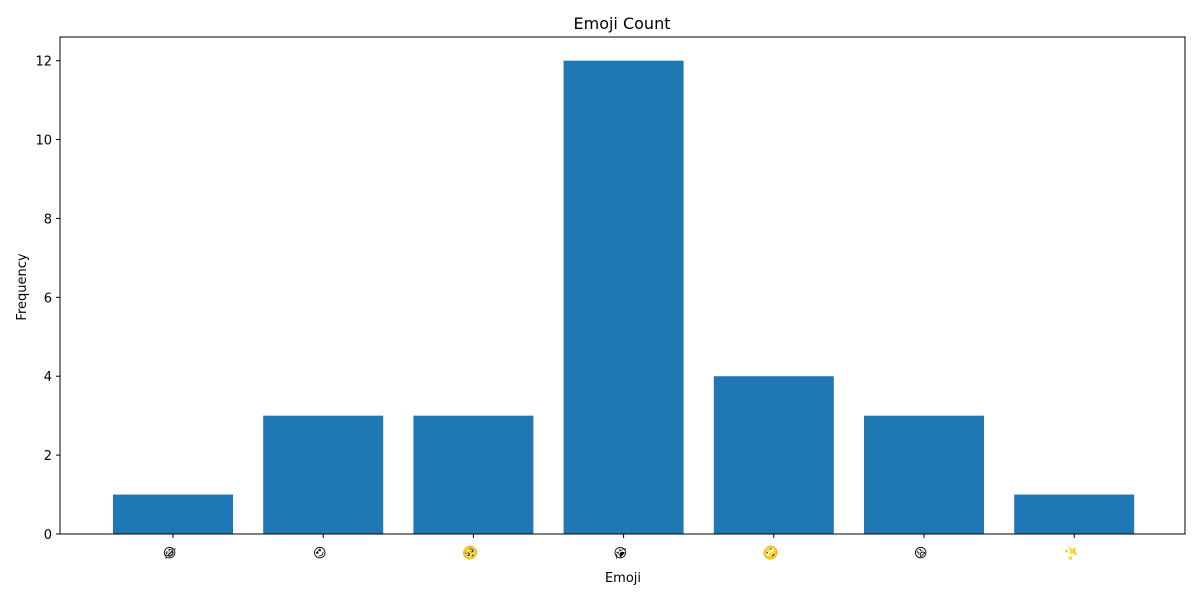  What do you see at coordinates (921, 553) in the screenshot?
I see `x-tick-label: 😩` at bounding box center [921, 553].